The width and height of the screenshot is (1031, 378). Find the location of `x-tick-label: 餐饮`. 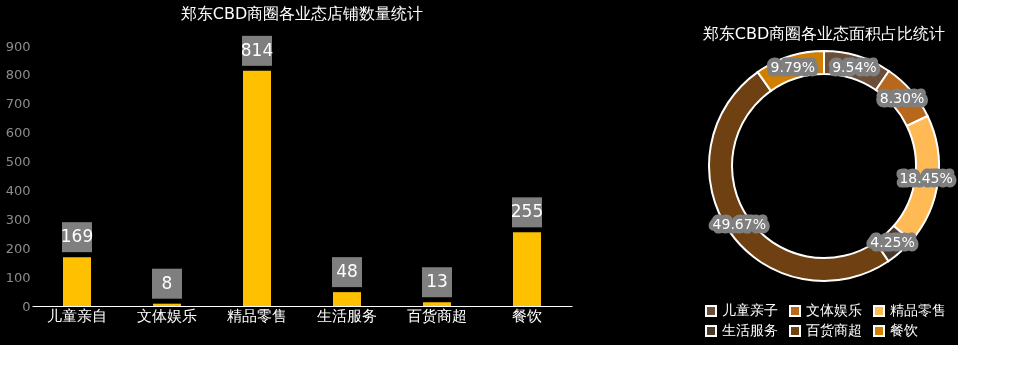

x-tick-label: 餐饮 is located at coordinates (527, 315).